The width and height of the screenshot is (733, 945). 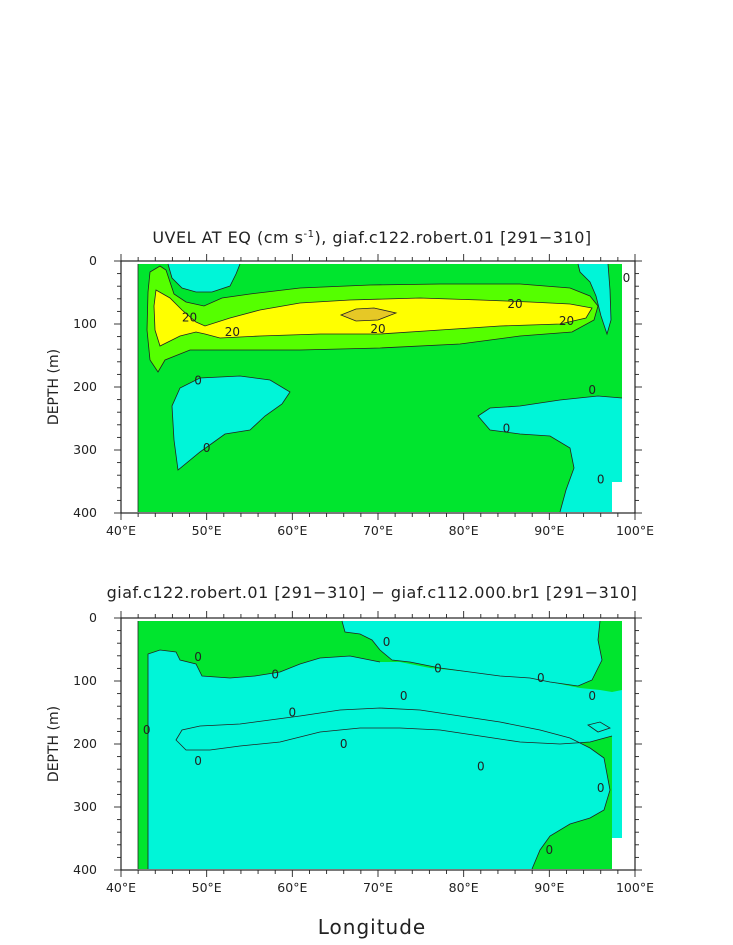 I want to click on bottom-contour-0-upper, so click(x=472, y=653).